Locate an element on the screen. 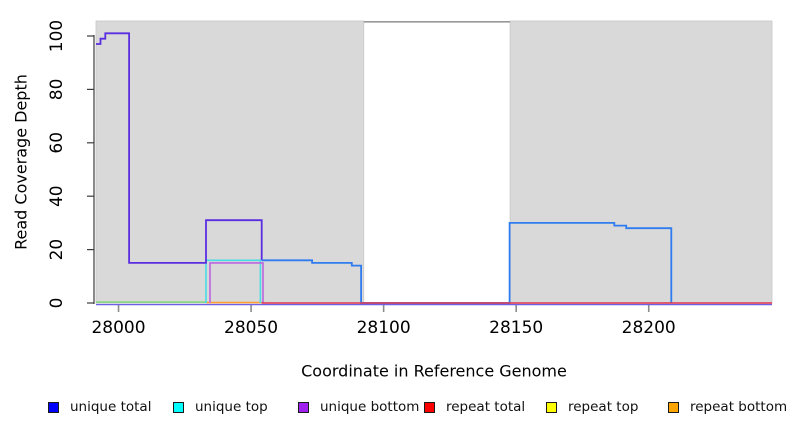  y-axis-title: Read Coverage Depth is located at coordinates (21, 162).